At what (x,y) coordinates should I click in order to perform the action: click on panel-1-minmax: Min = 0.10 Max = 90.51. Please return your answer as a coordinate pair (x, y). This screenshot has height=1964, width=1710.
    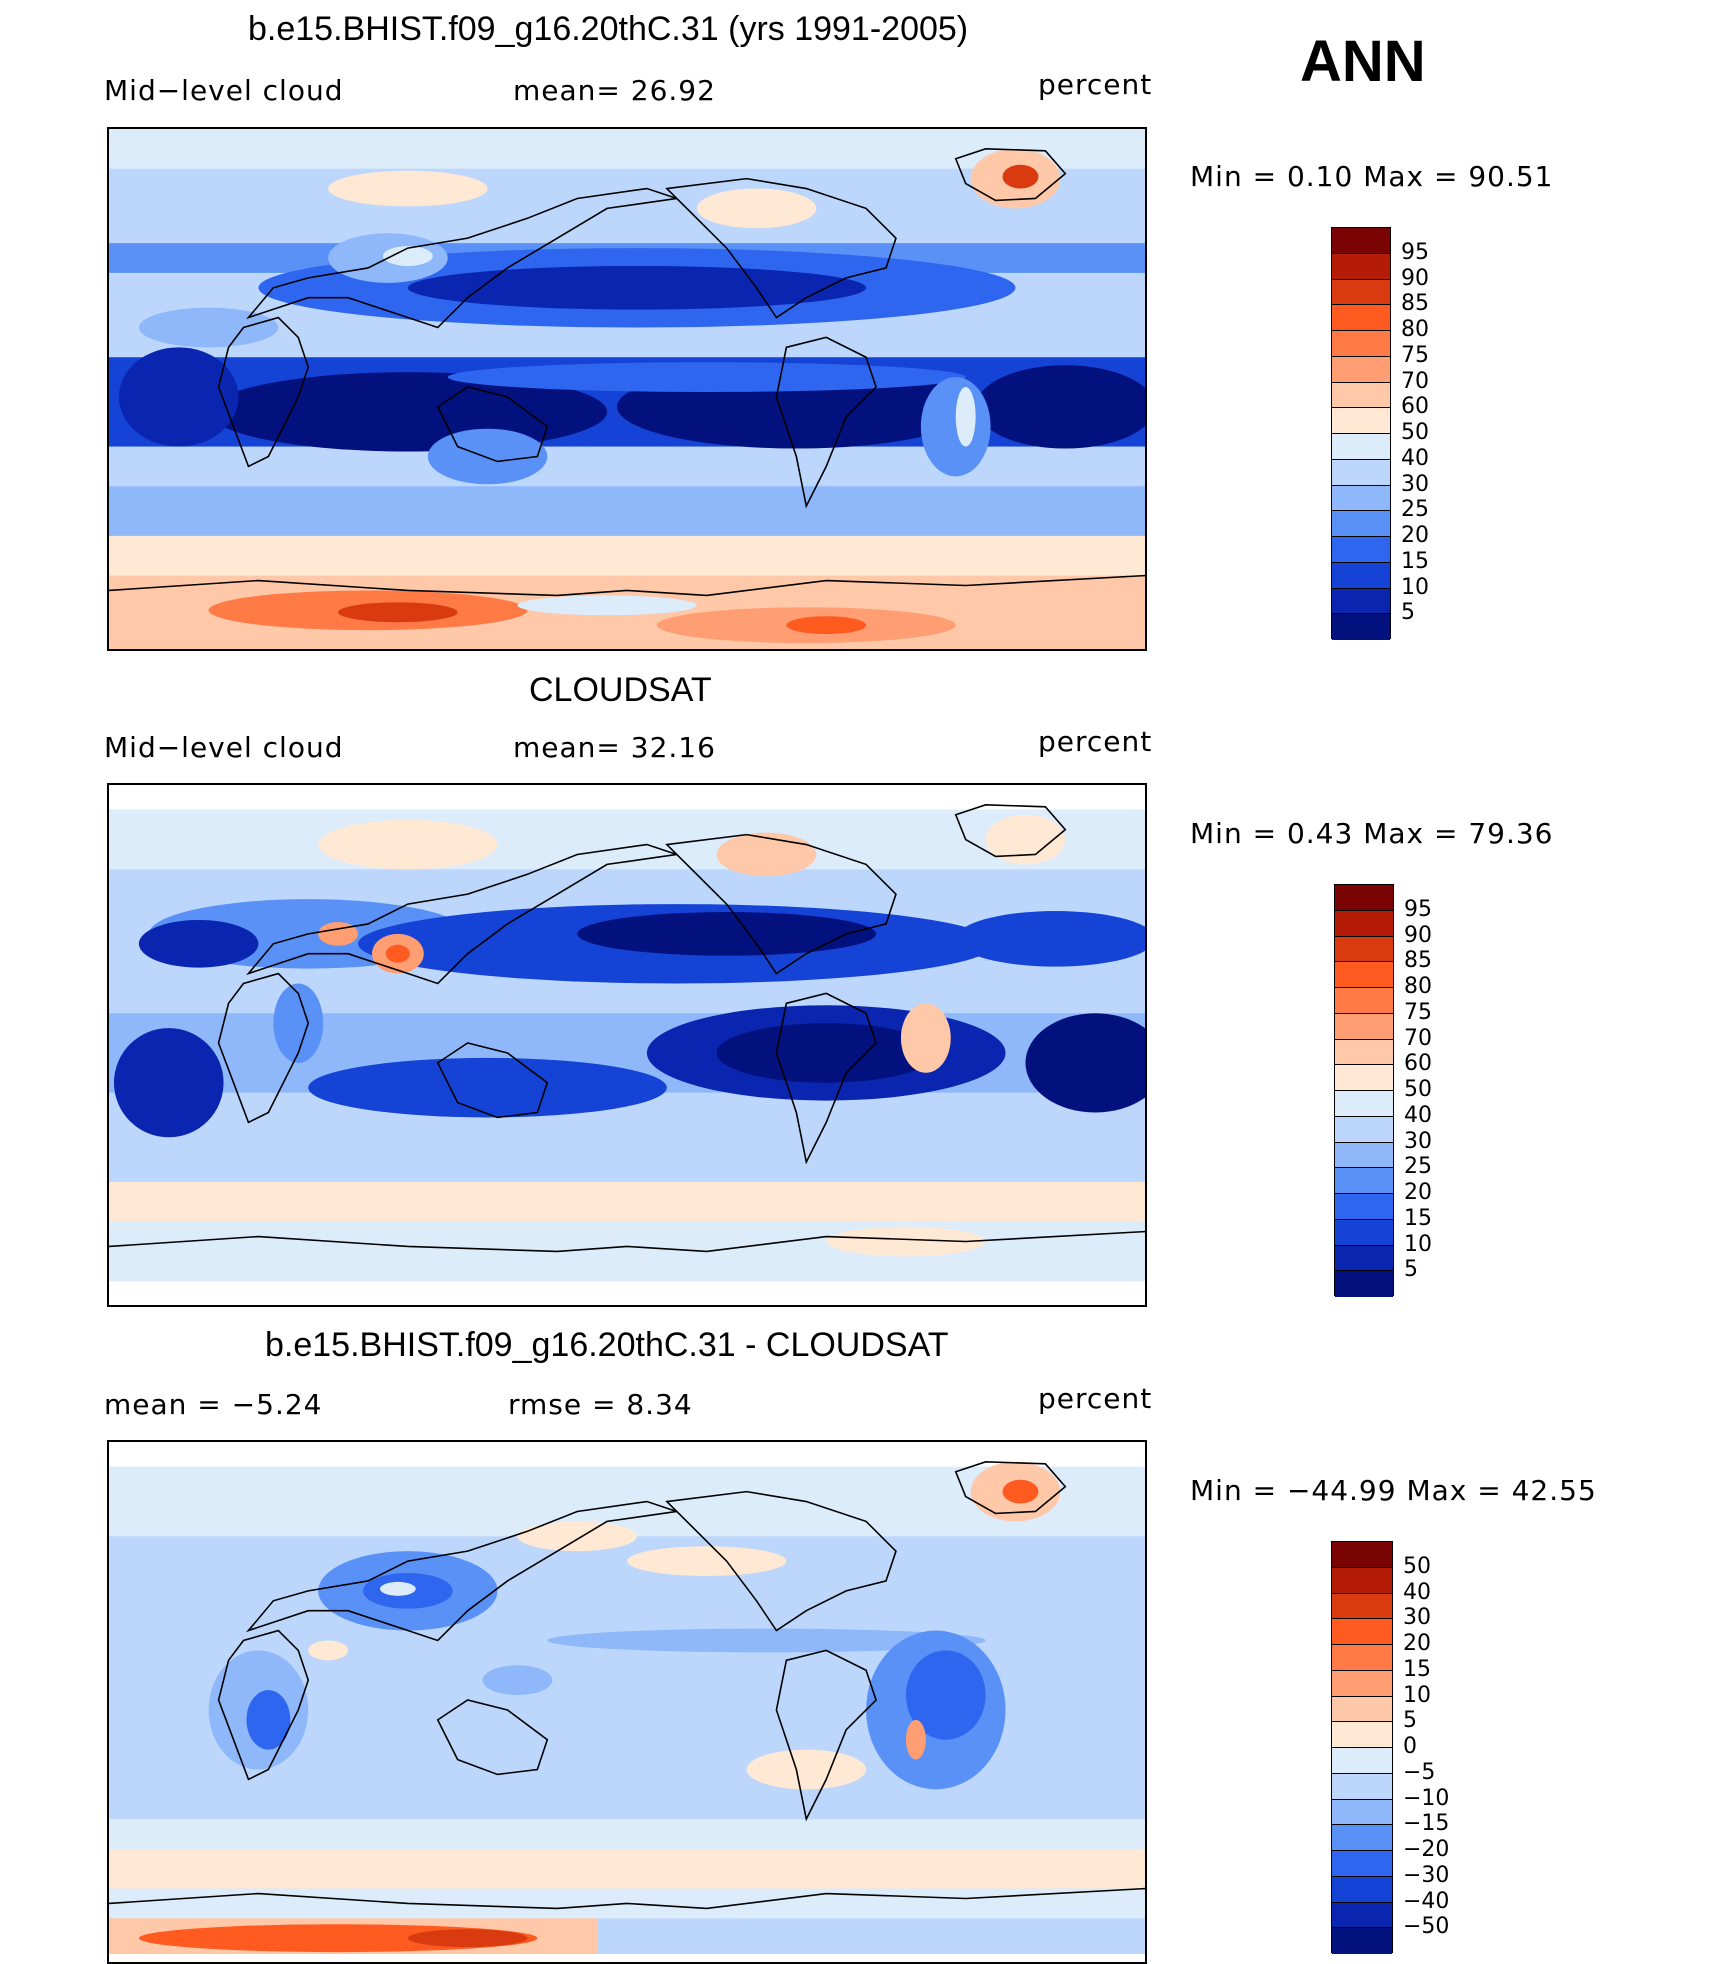
    Looking at the image, I should click on (1372, 176).